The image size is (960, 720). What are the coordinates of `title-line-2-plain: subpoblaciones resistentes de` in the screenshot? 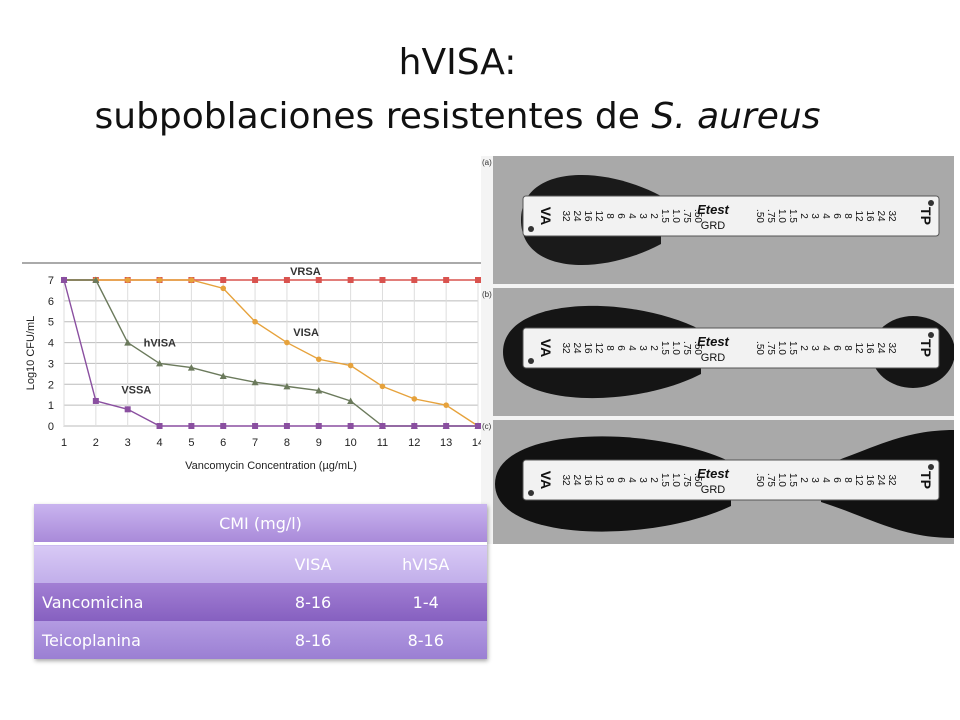 It's located at (373, 116).